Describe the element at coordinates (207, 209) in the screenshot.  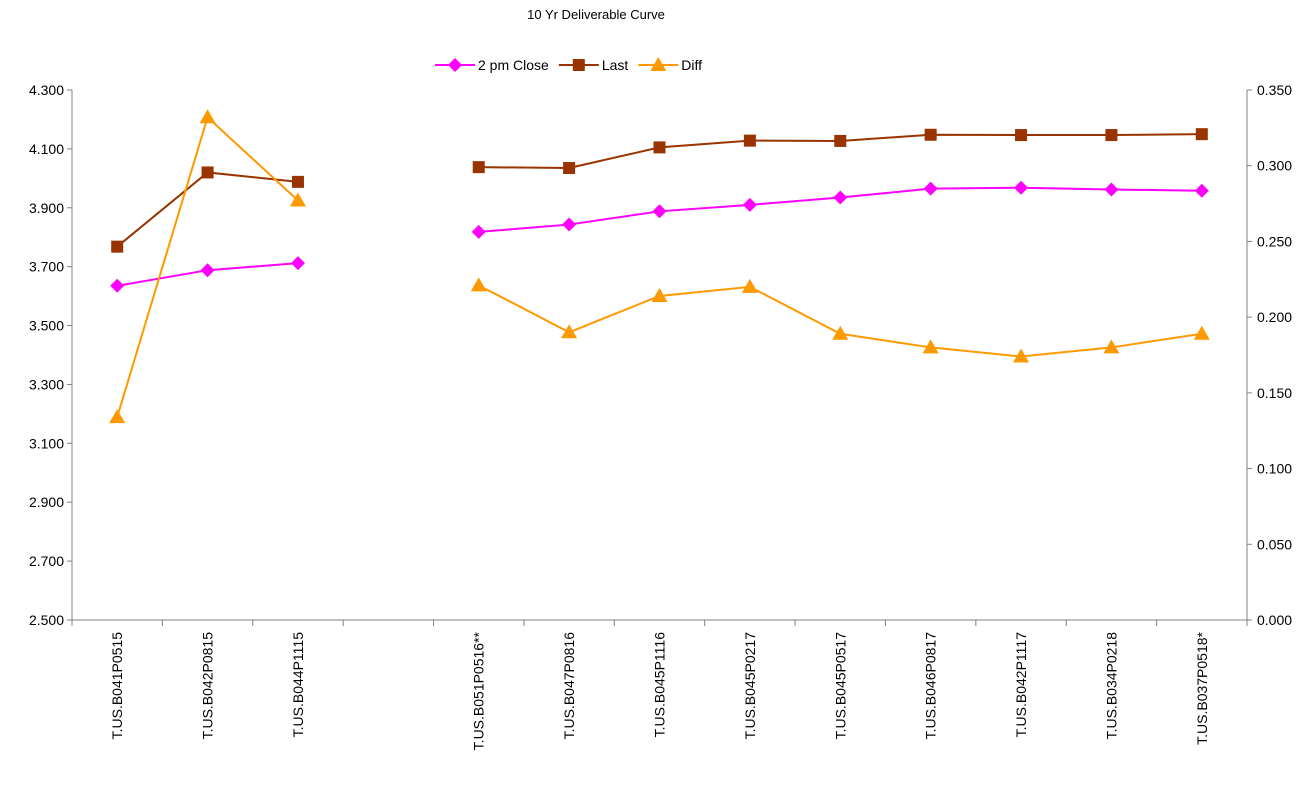
I see `series-1-line` at that location.